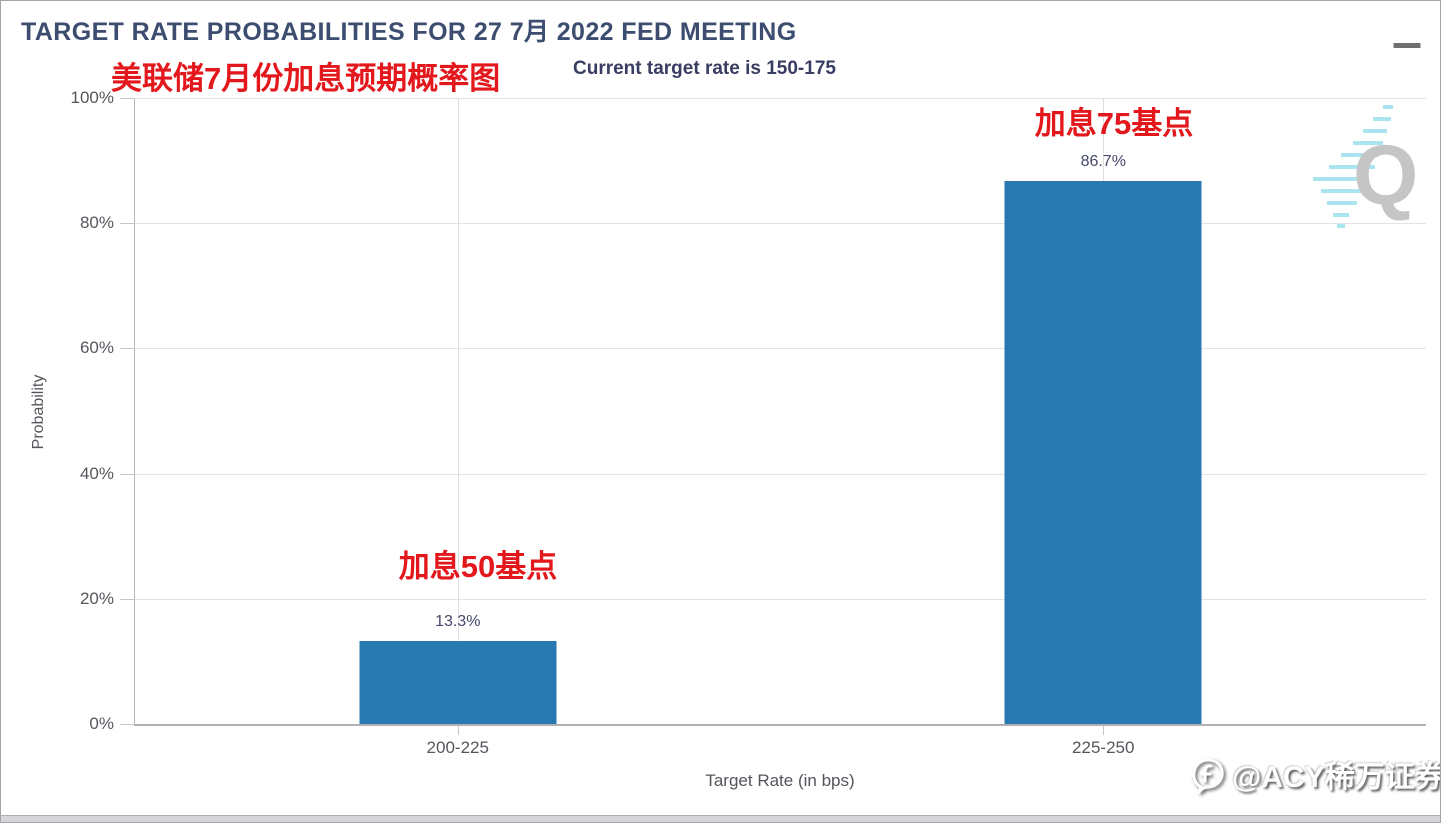 The image size is (1441, 823). Describe the element at coordinates (96, 598) in the screenshot. I see `y-tick-label: 20%` at that location.